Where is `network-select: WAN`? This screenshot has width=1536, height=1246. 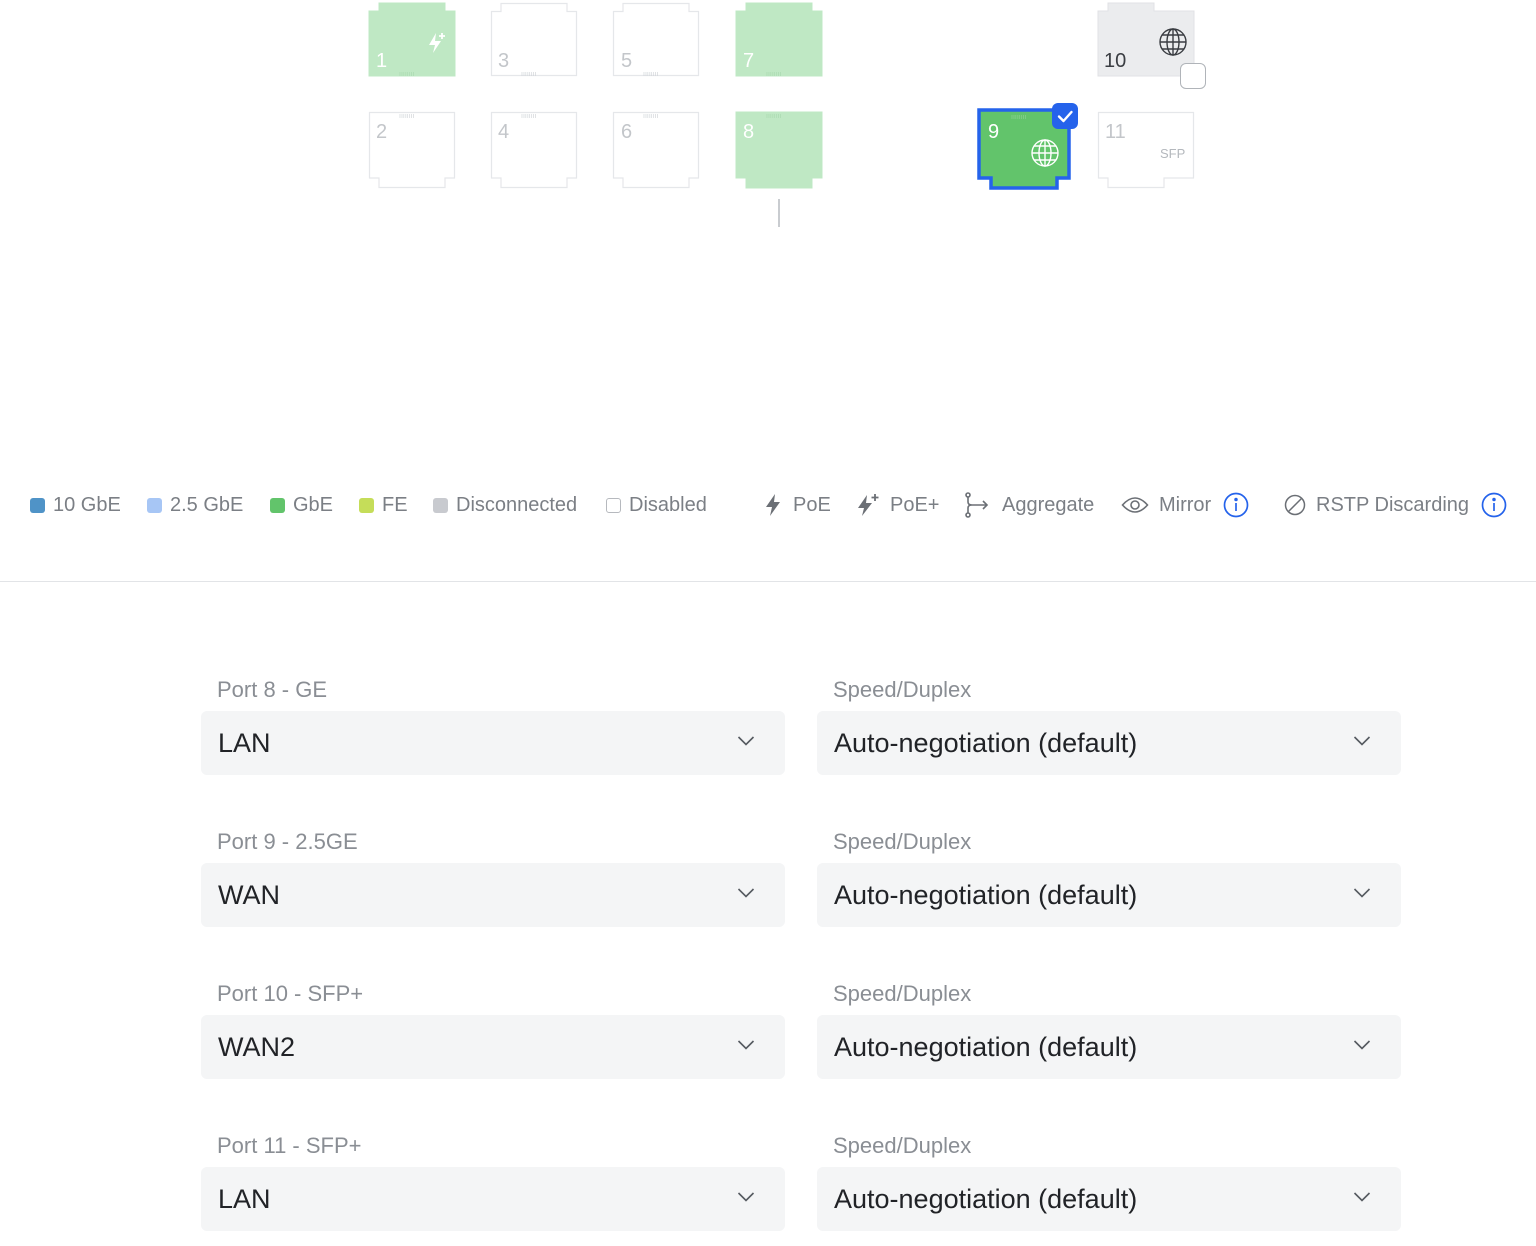
network-select: WAN is located at coordinates (493, 895).